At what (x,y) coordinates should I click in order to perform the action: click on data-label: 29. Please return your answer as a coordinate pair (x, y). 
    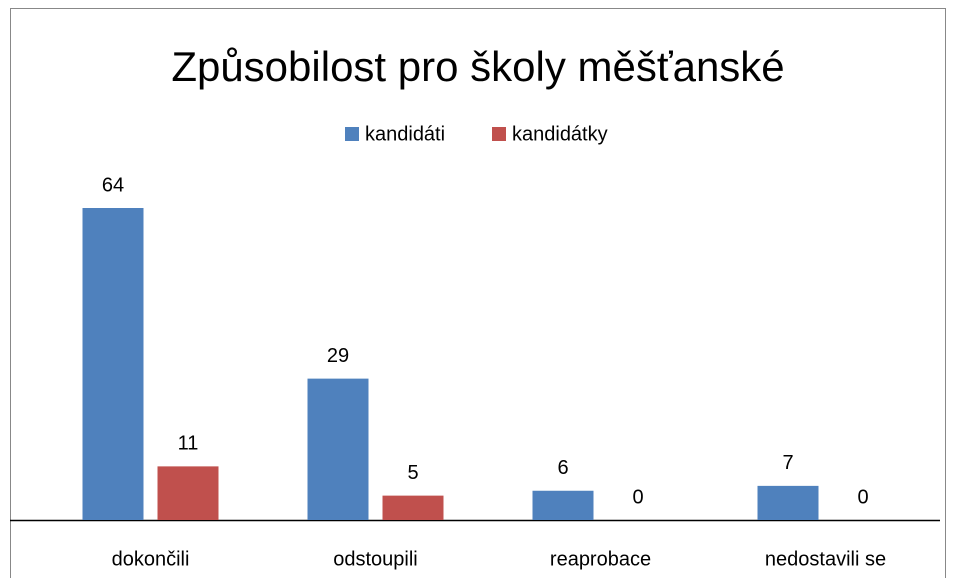
    Looking at the image, I should click on (338, 356).